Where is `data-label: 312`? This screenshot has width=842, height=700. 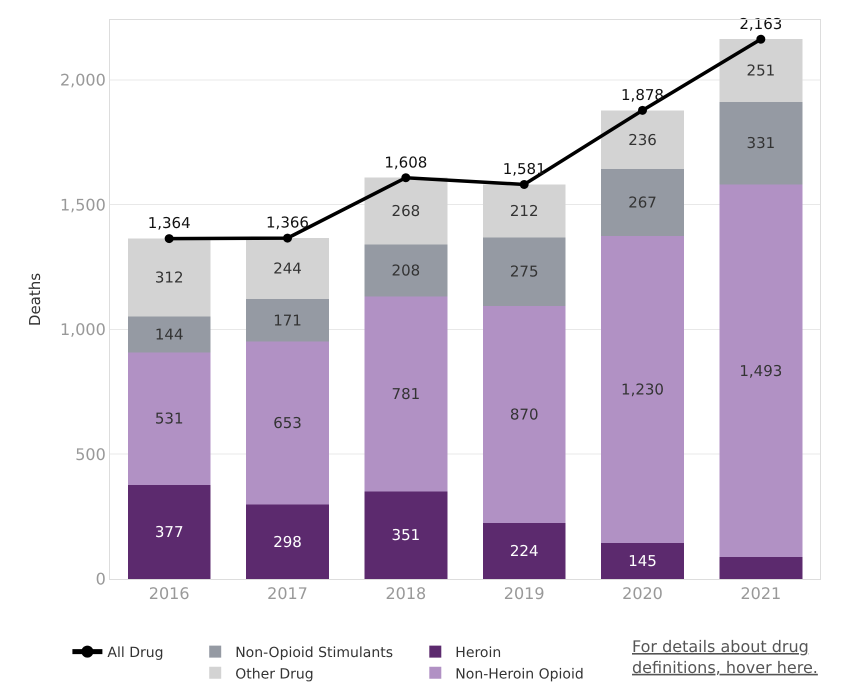
data-label: 312 is located at coordinates (169, 277).